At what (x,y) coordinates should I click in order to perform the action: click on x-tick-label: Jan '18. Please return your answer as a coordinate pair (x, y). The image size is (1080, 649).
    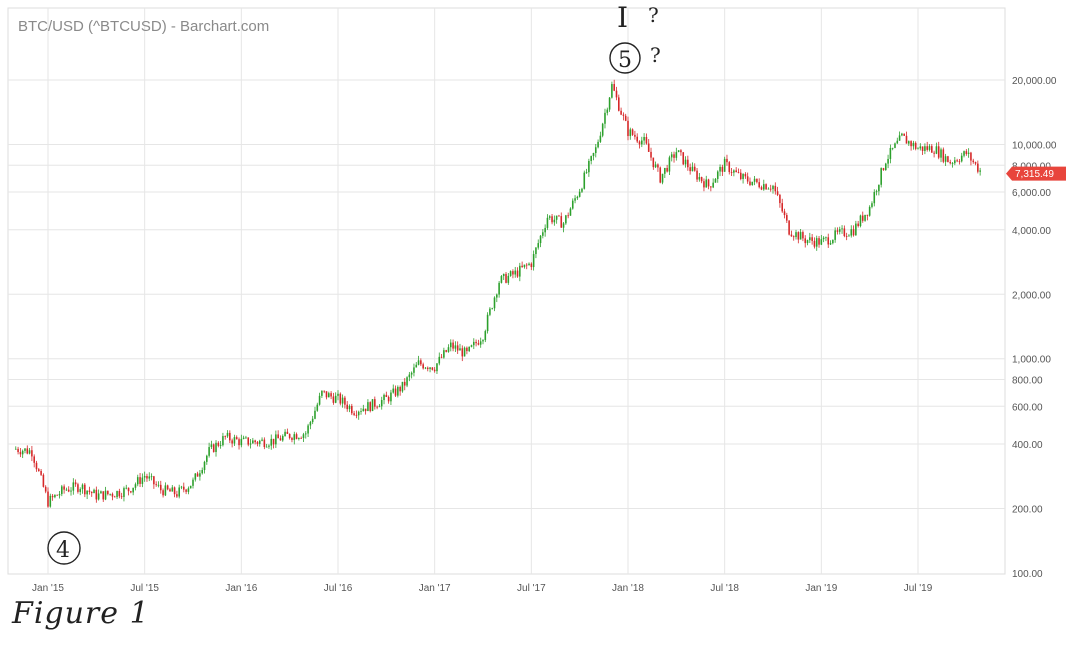
    Looking at the image, I should click on (628, 588).